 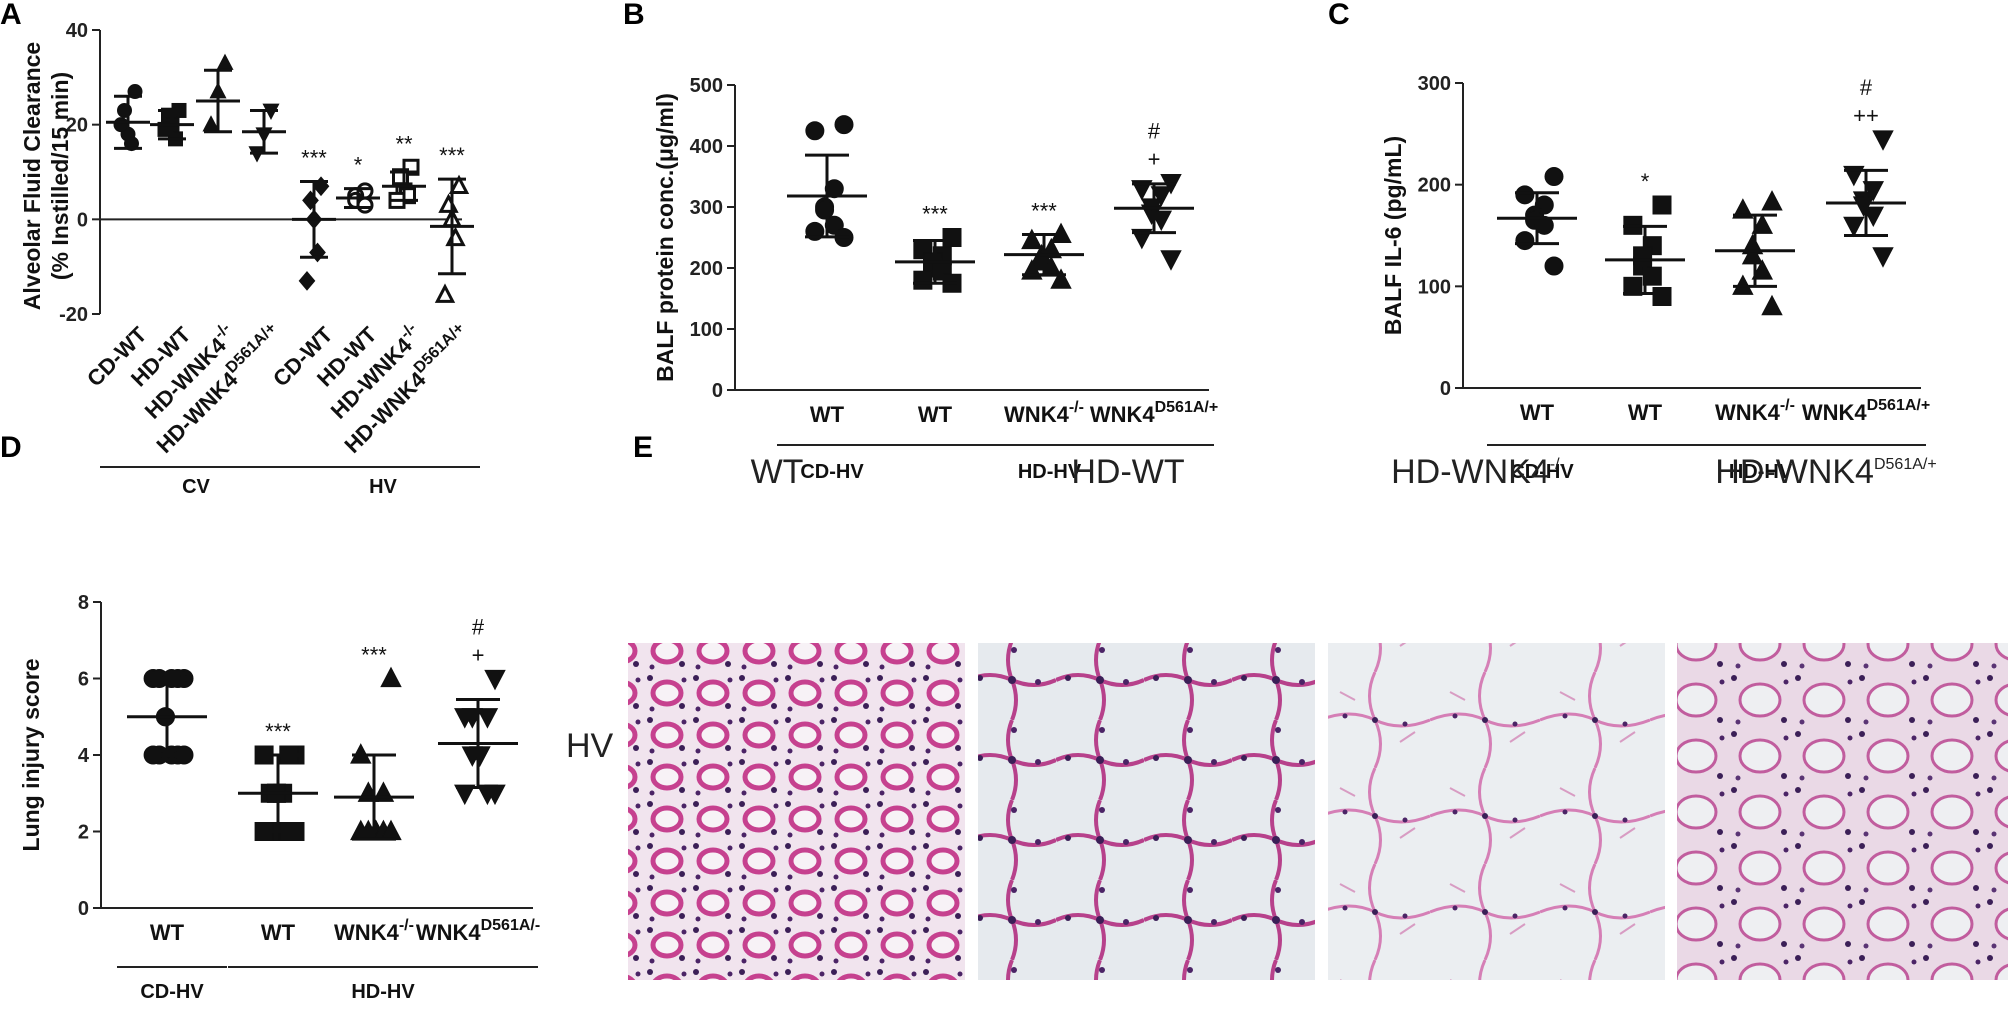 I want to click on y-tick-label-d: 2, so click(x=83, y=833).